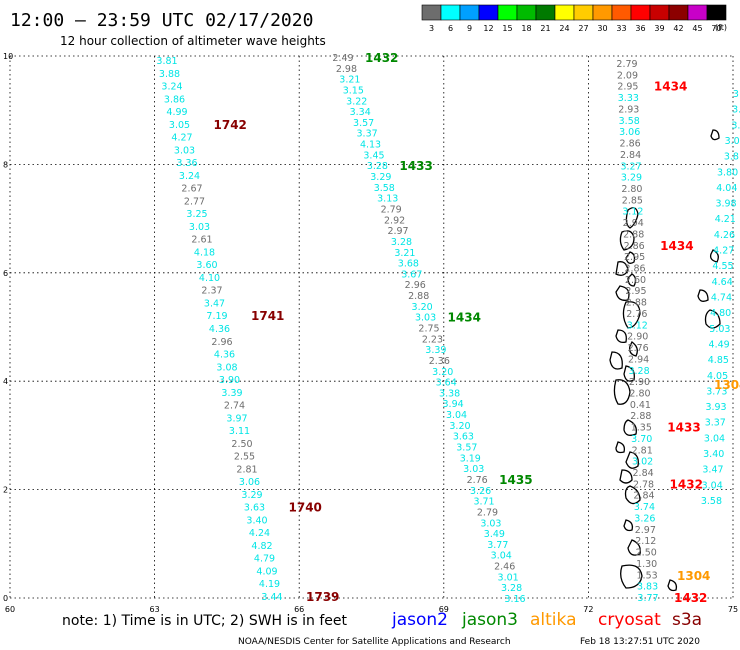  What do you see at coordinates (155, 609) in the screenshot?
I see `lon-tick-label: 63` at bounding box center [155, 609].